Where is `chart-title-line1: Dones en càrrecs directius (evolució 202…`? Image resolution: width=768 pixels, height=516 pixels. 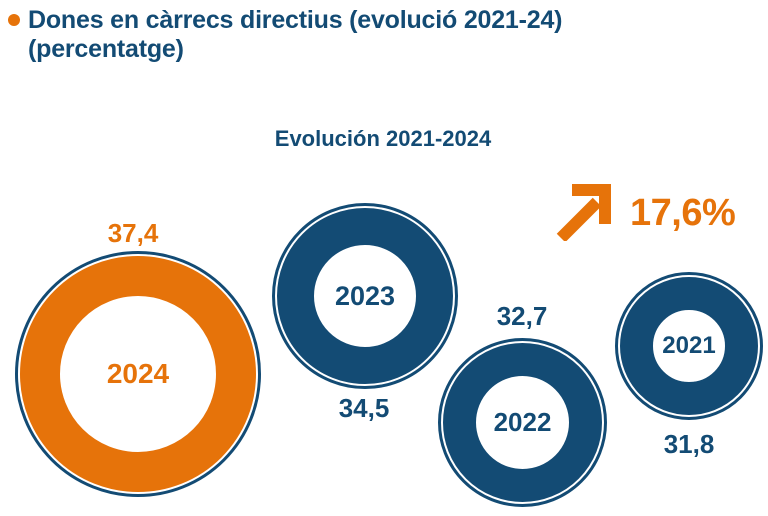
chart-title-line1: Dones en càrrecs directius (evolució 202… is located at coordinates (295, 20).